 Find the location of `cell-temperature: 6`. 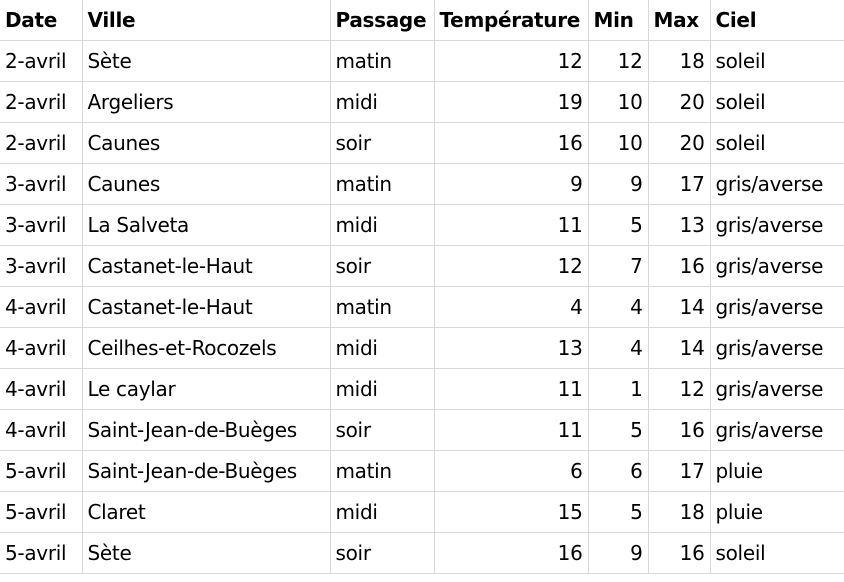

cell-temperature: 6 is located at coordinates (511, 470).